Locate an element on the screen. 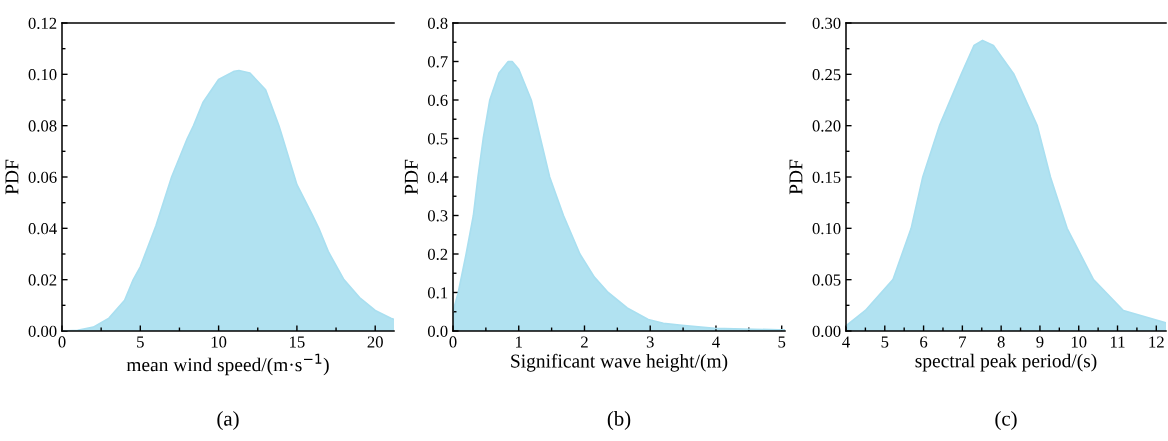  y-tick-label: 0.8 is located at coordinates (437, 23).